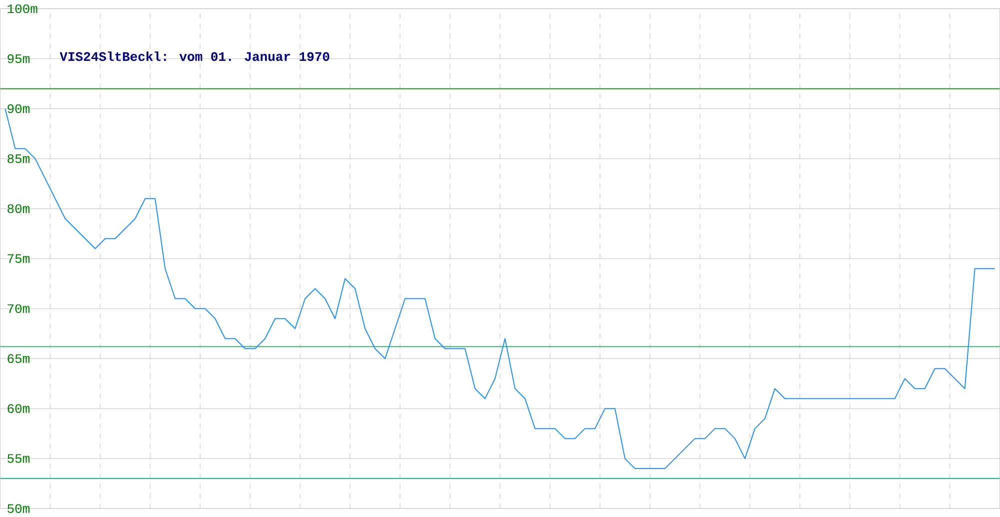  Describe the element at coordinates (19, 358) in the screenshot. I see `y-tick-label: 65m` at that location.